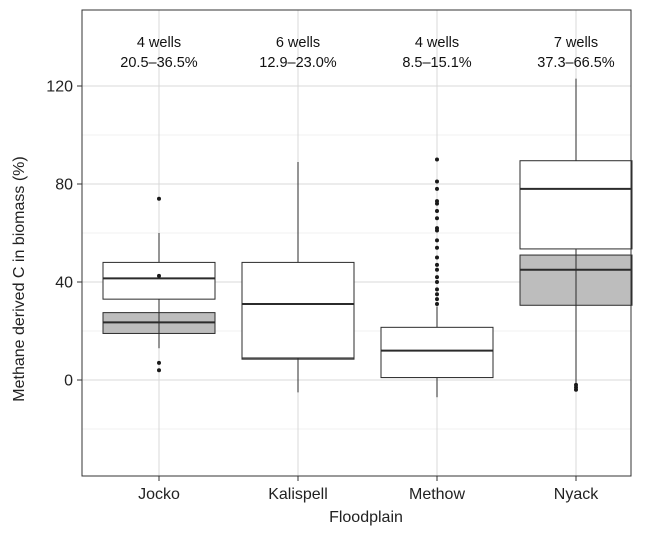 The width and height of the screenshot is (645, 533). Describe the element at coordinates (436, 63) in the screenshot. I see `annotation-range: 8.5–15.1%` at that location.